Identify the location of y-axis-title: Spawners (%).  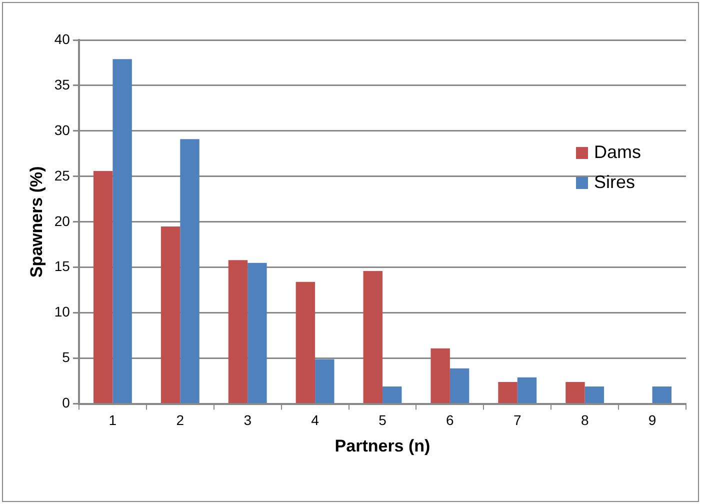
(36, 222).